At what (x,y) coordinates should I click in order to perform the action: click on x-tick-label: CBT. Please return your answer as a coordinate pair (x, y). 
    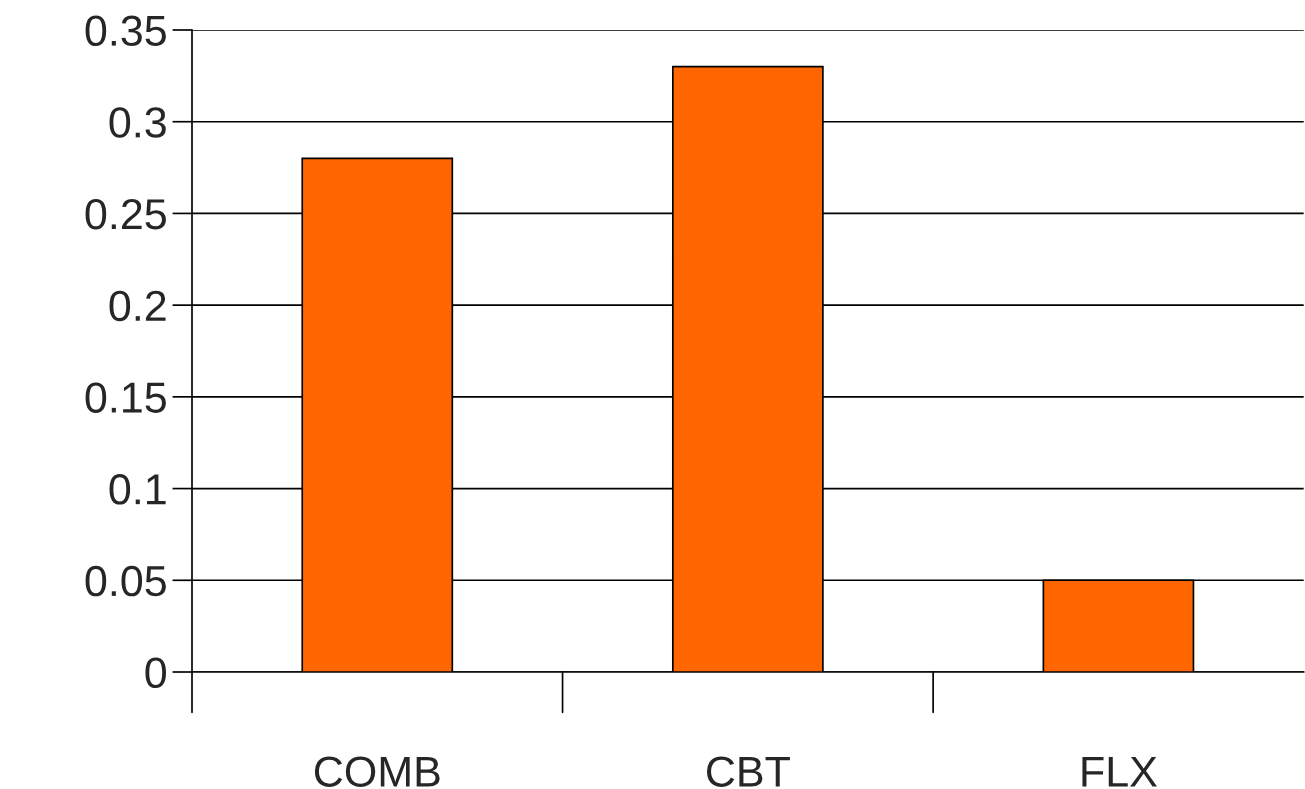
    Looking at the image, I should click on (748, 771).